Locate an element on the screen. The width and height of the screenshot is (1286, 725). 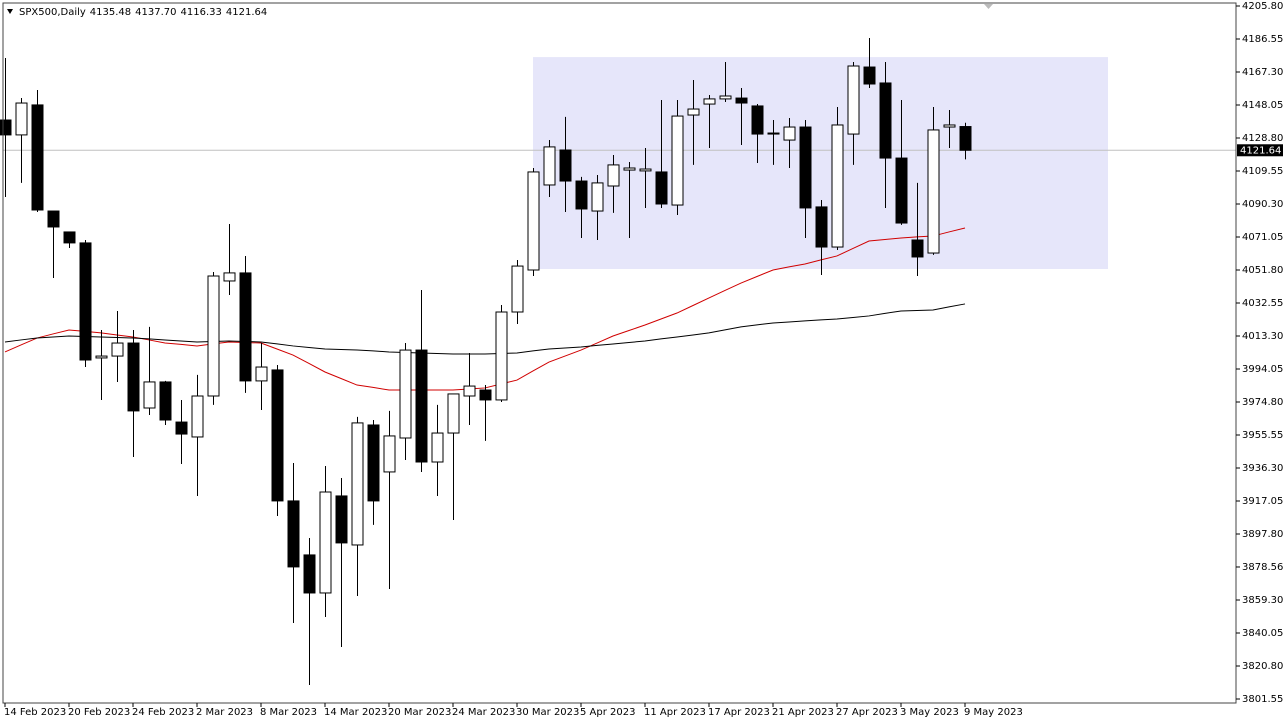
legend-value: 4121.64 is located at coordinates (246, 12).